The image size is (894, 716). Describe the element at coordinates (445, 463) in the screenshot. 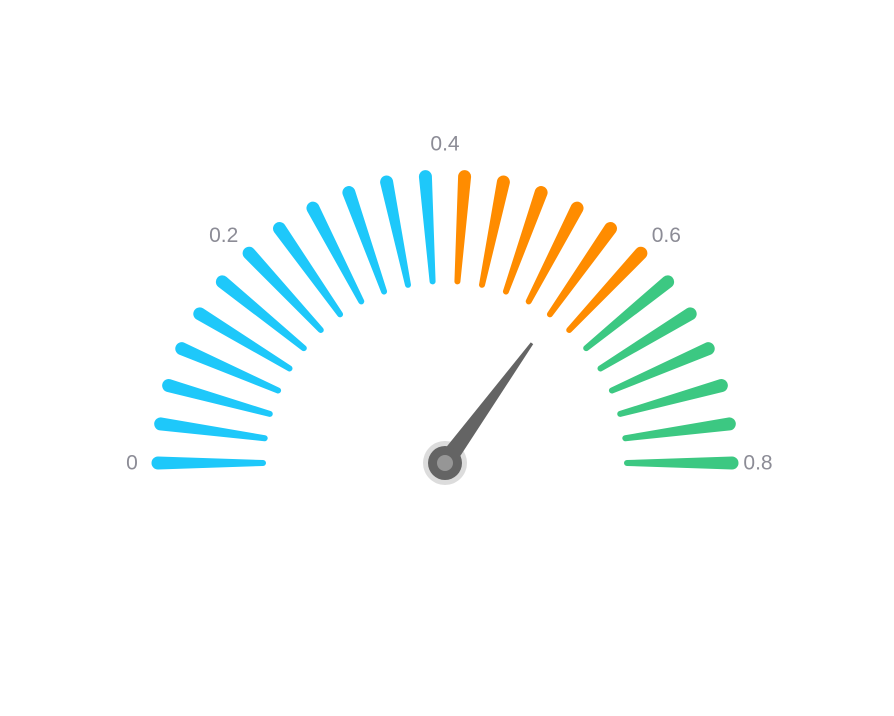

I see `needle-pivot-center` at that location.